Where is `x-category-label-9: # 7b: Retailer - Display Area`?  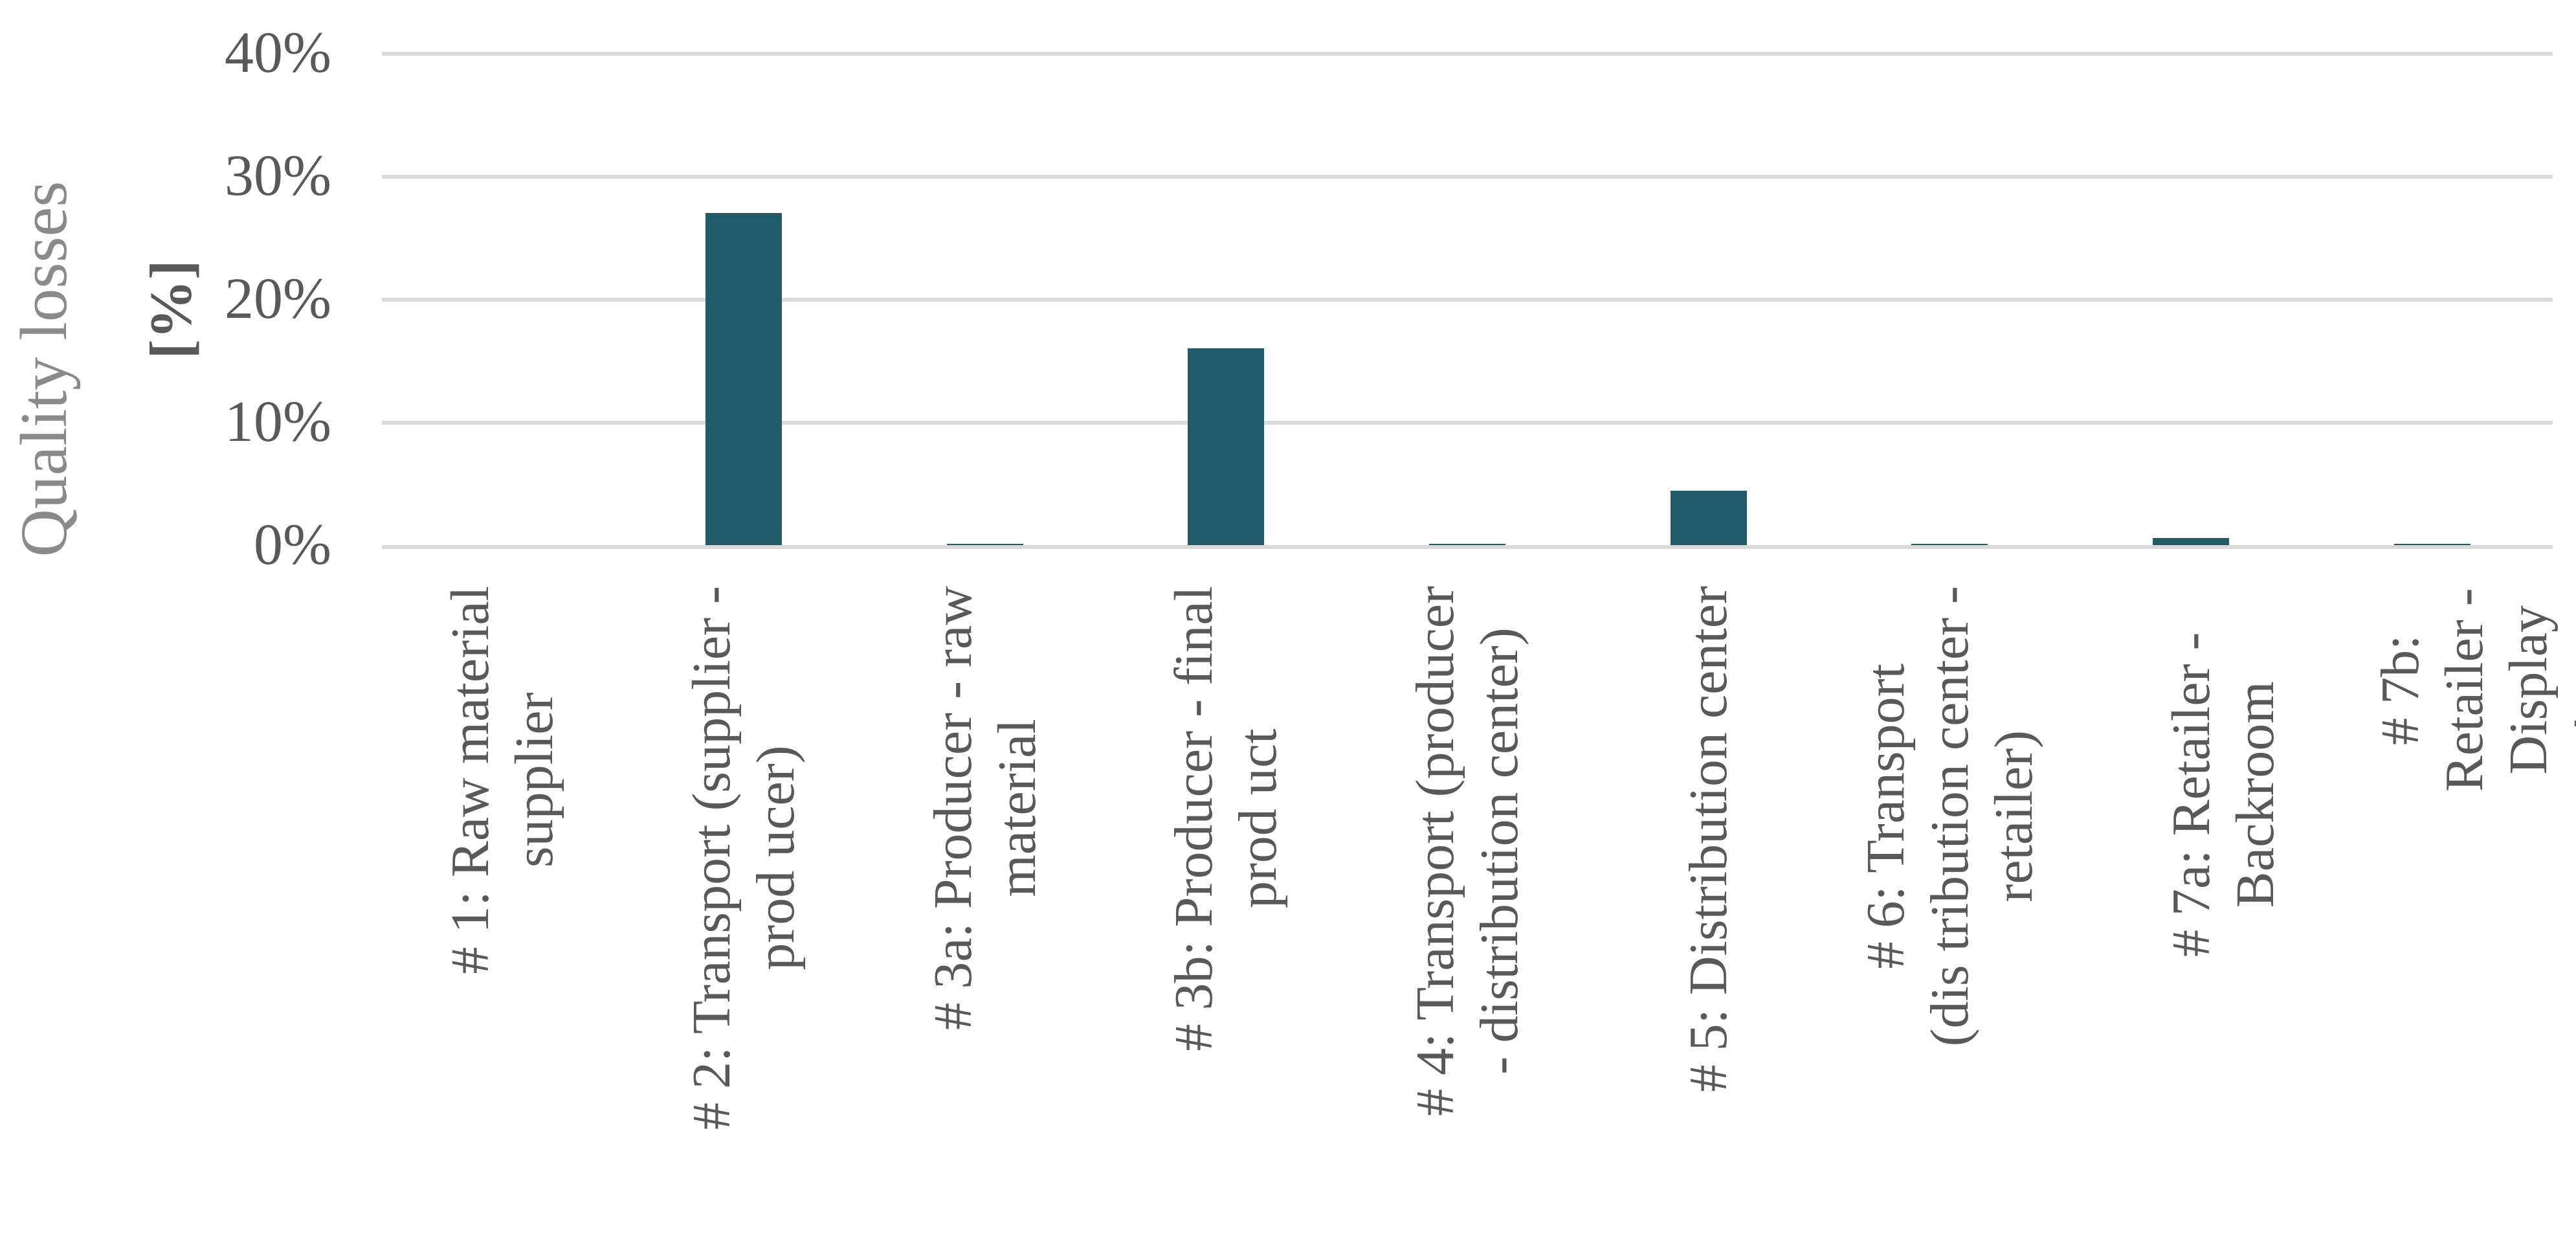
x-category-label-9: # 7b: Retailer - Display Area is located at coordinates (2473, 690).